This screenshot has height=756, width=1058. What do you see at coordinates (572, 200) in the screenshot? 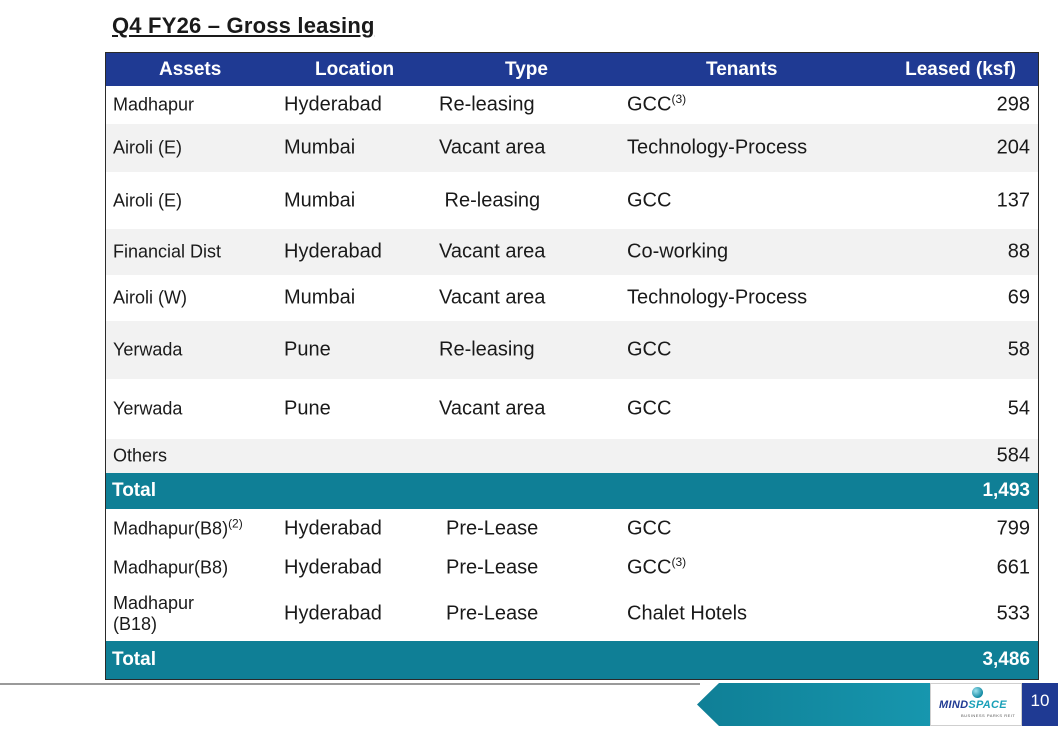
I see `table-row: Airoli (E) Mumbai Re-leasing GCC 137` at bounding box center [572, 200].